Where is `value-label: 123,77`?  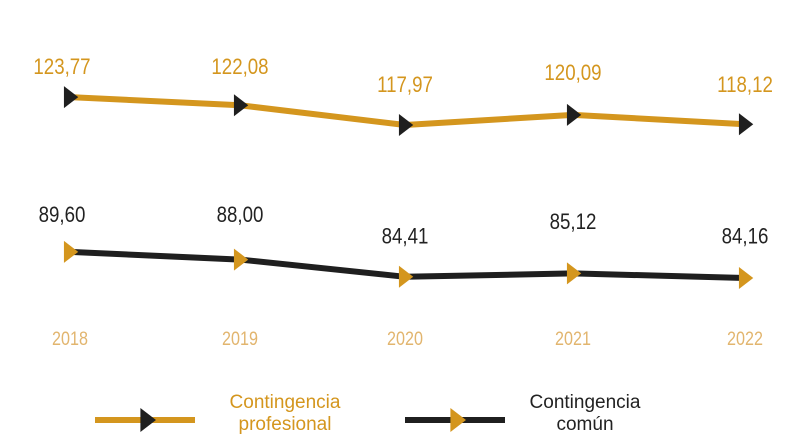
value-label: 123,77 is located at coordinates (61, 67).